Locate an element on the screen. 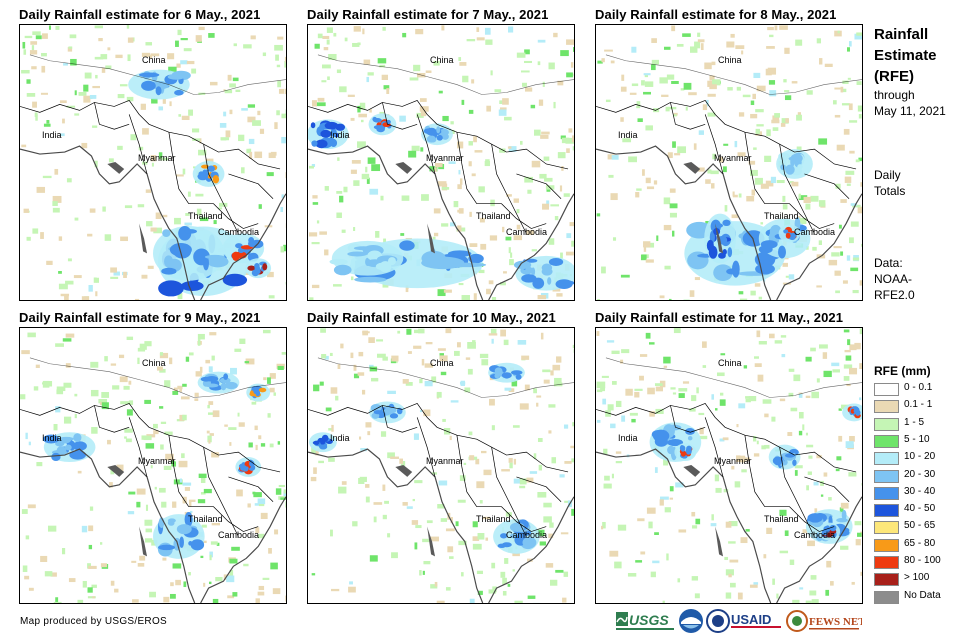 This screenshot has width=967, height=639. rainfall-map: China India Myanmar Thailand Cambodia is located at coordinates (153, 162).